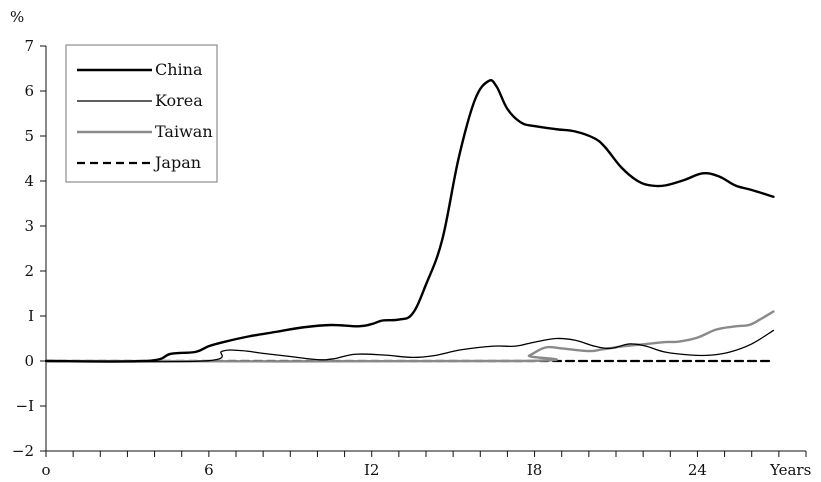  I want to click on y-tick-label: I, so click(31, 316).